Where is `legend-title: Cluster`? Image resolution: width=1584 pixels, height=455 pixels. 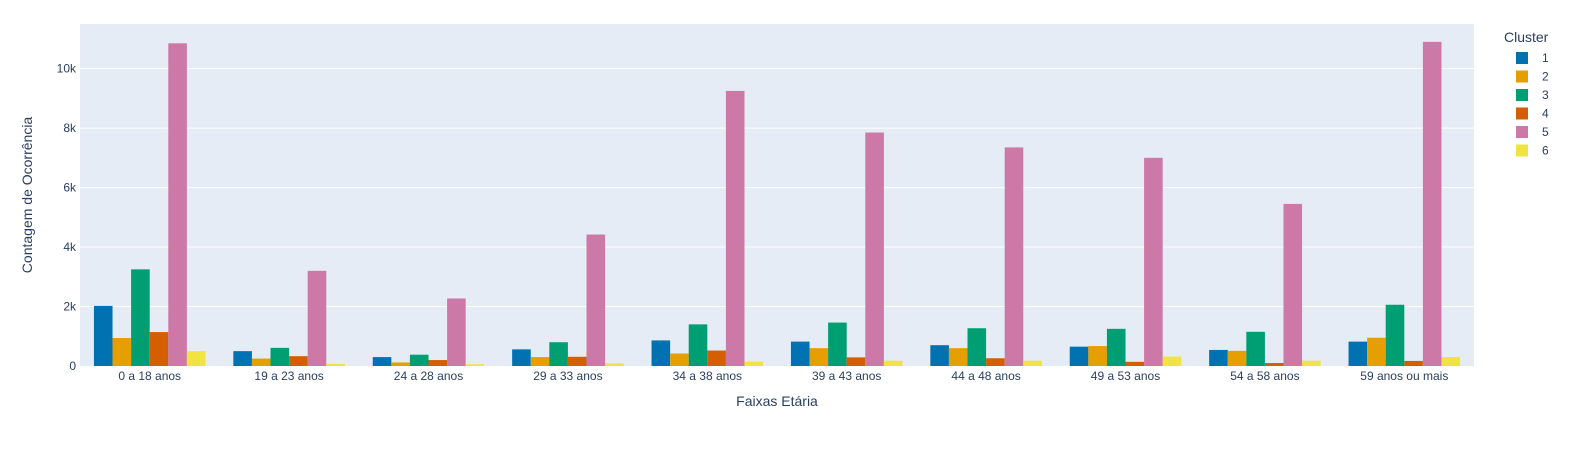
legend-title: Cluster is located at coordinates (1526, 37).